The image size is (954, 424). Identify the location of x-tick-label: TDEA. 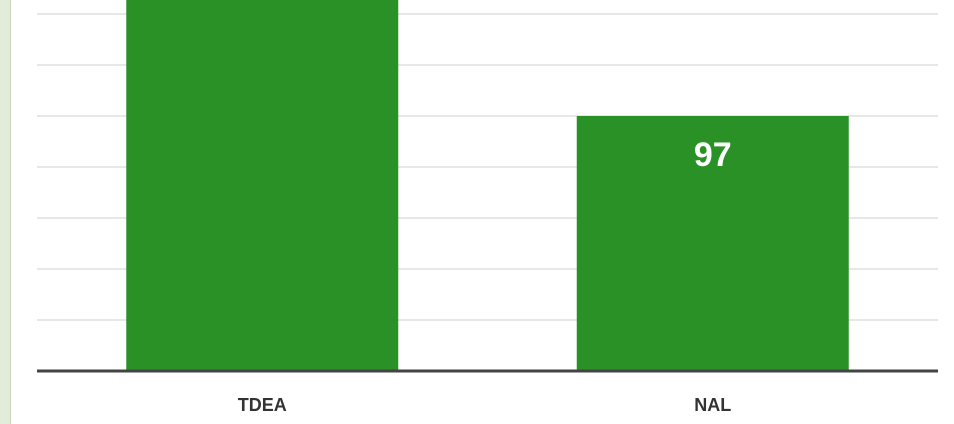
(262, 405).